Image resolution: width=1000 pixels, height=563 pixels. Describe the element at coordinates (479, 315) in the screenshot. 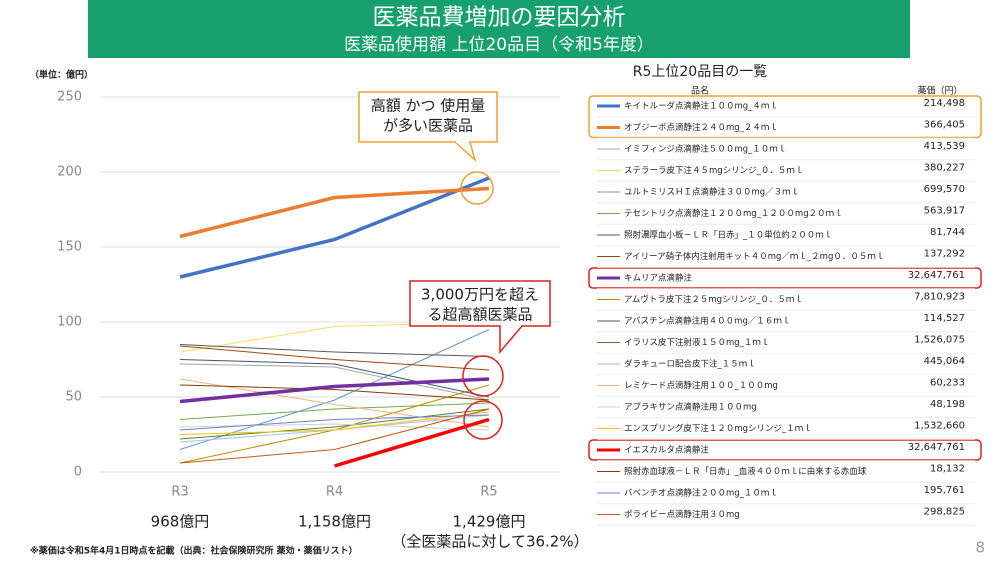

I see `callout-text: る超高額医薬品` at that location.